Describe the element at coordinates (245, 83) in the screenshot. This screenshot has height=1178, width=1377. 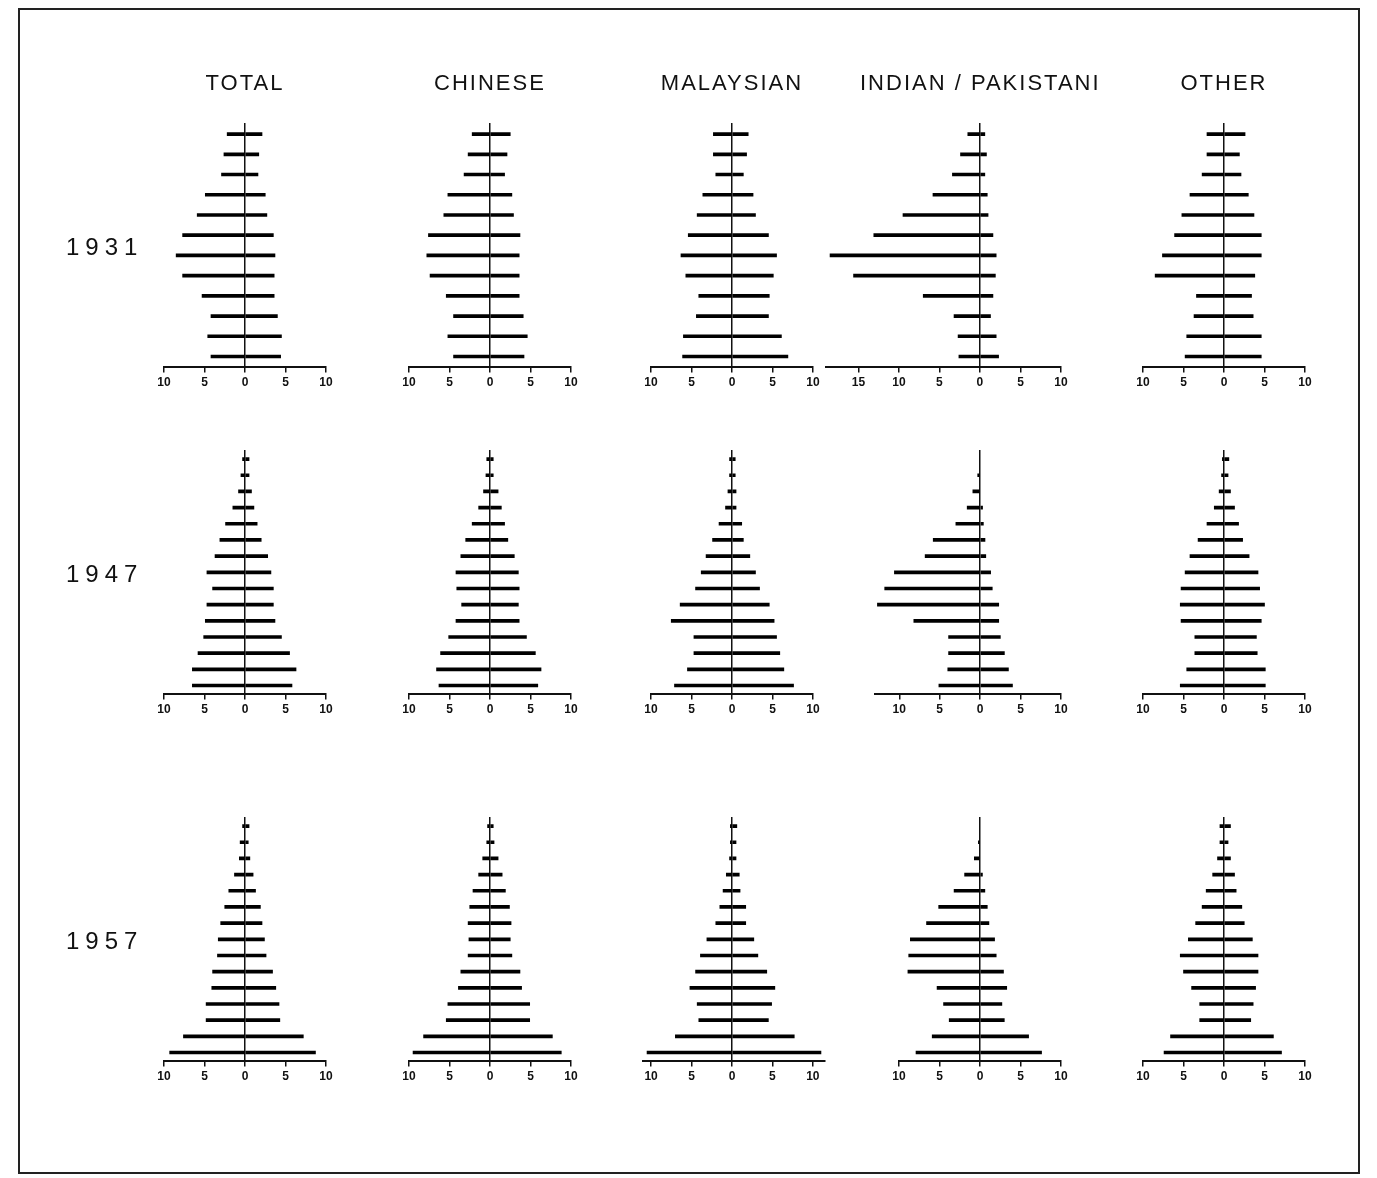
I see `chart-title: TOTAL` at that location.